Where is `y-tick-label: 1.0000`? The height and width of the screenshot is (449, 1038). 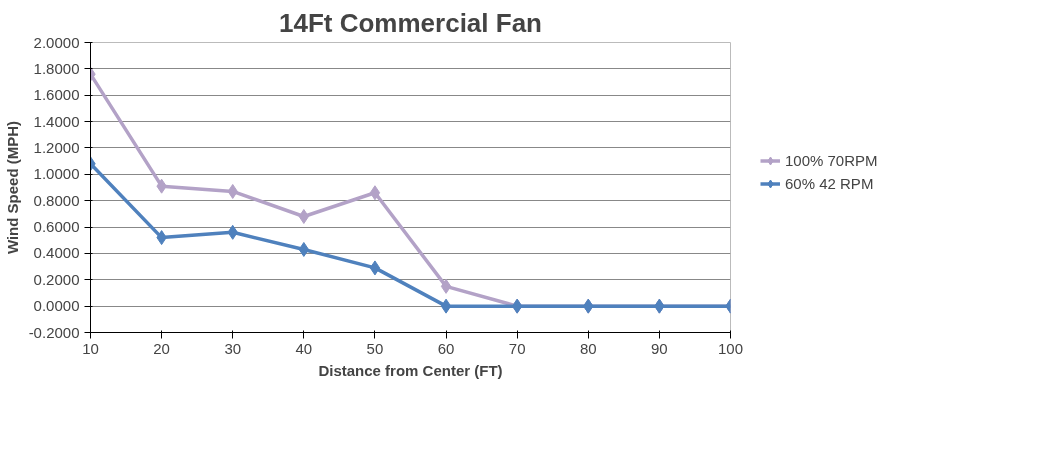
y-tick-label: 1.0000 is located at coordinates (56, 174).